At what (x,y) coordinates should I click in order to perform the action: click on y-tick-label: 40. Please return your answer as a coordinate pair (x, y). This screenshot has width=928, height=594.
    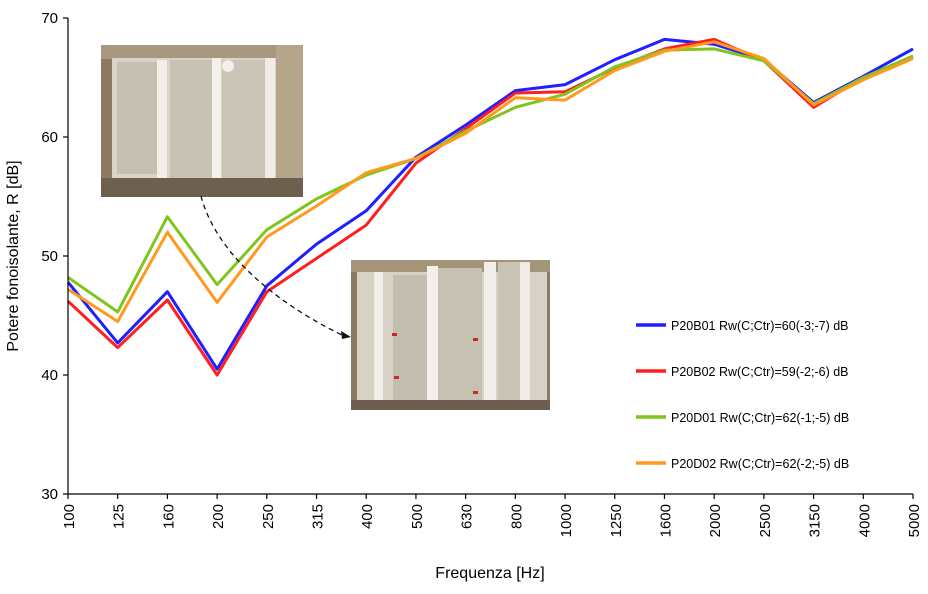
    Looking at the image, I should click on (49, 375).